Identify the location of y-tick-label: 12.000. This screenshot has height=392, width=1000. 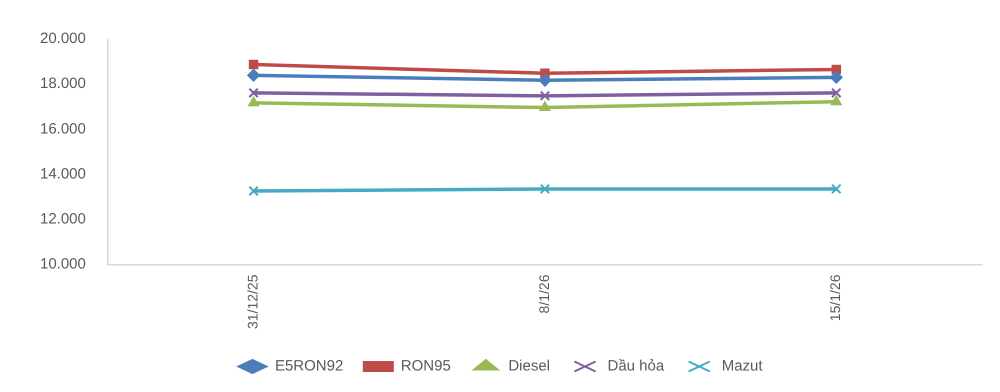
(63, 219).